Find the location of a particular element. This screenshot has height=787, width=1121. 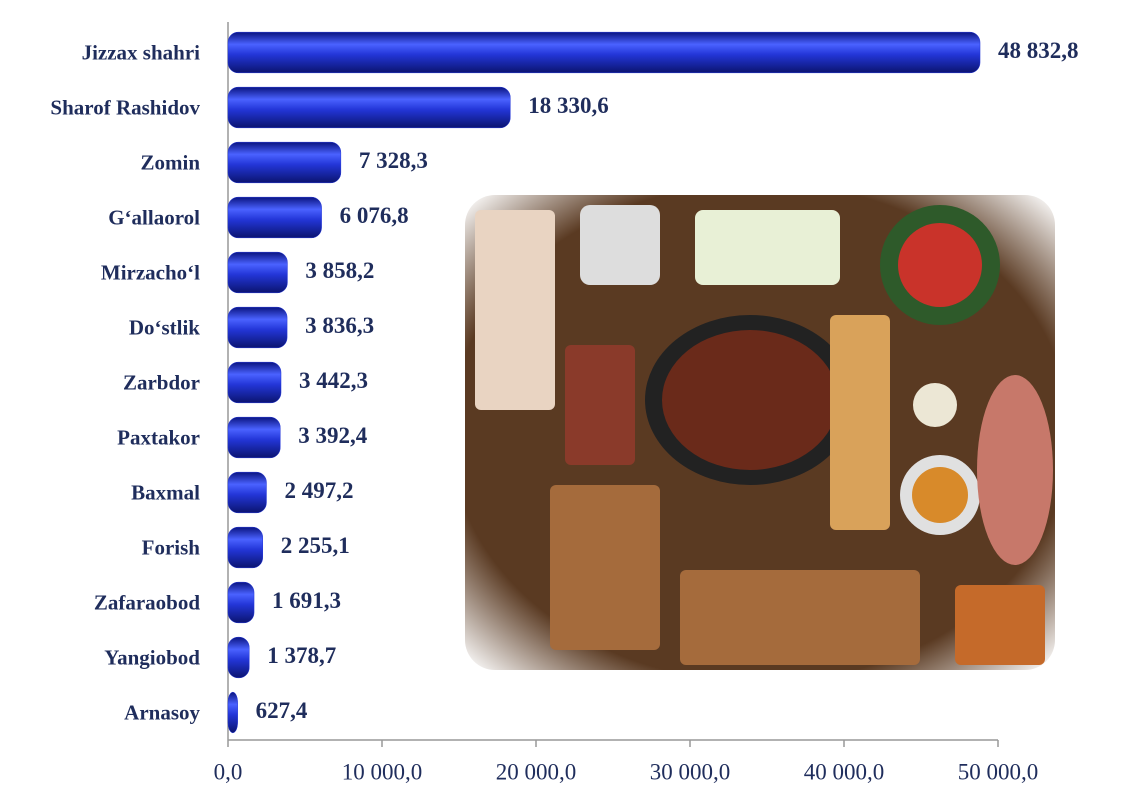

y-tick-label: Jizzax shahri is located at coordinates (141, 52).